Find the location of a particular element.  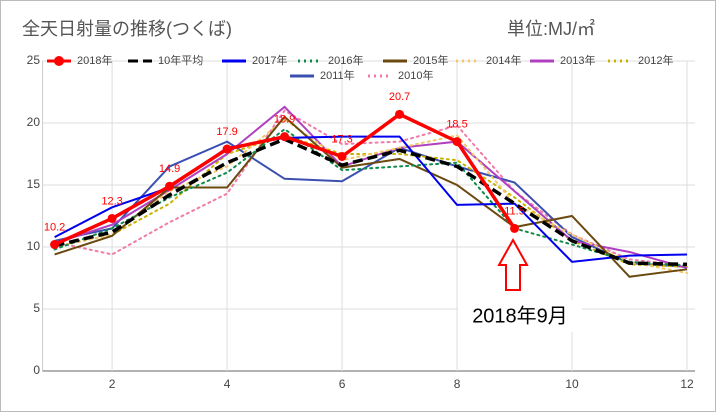

data-label: 17.3 is located at coordinates (341, 139).